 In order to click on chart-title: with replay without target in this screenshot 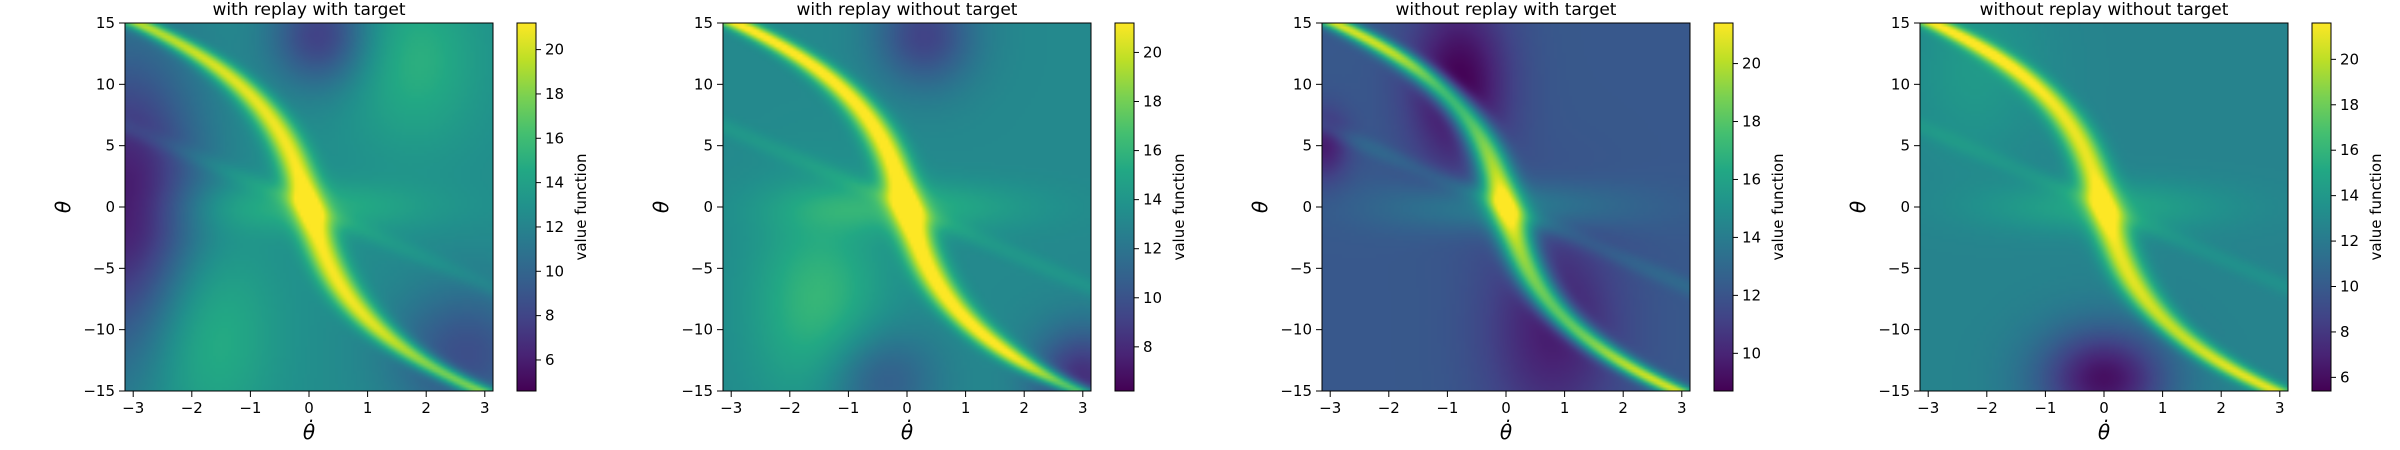, I will do `click(907, 10)`.